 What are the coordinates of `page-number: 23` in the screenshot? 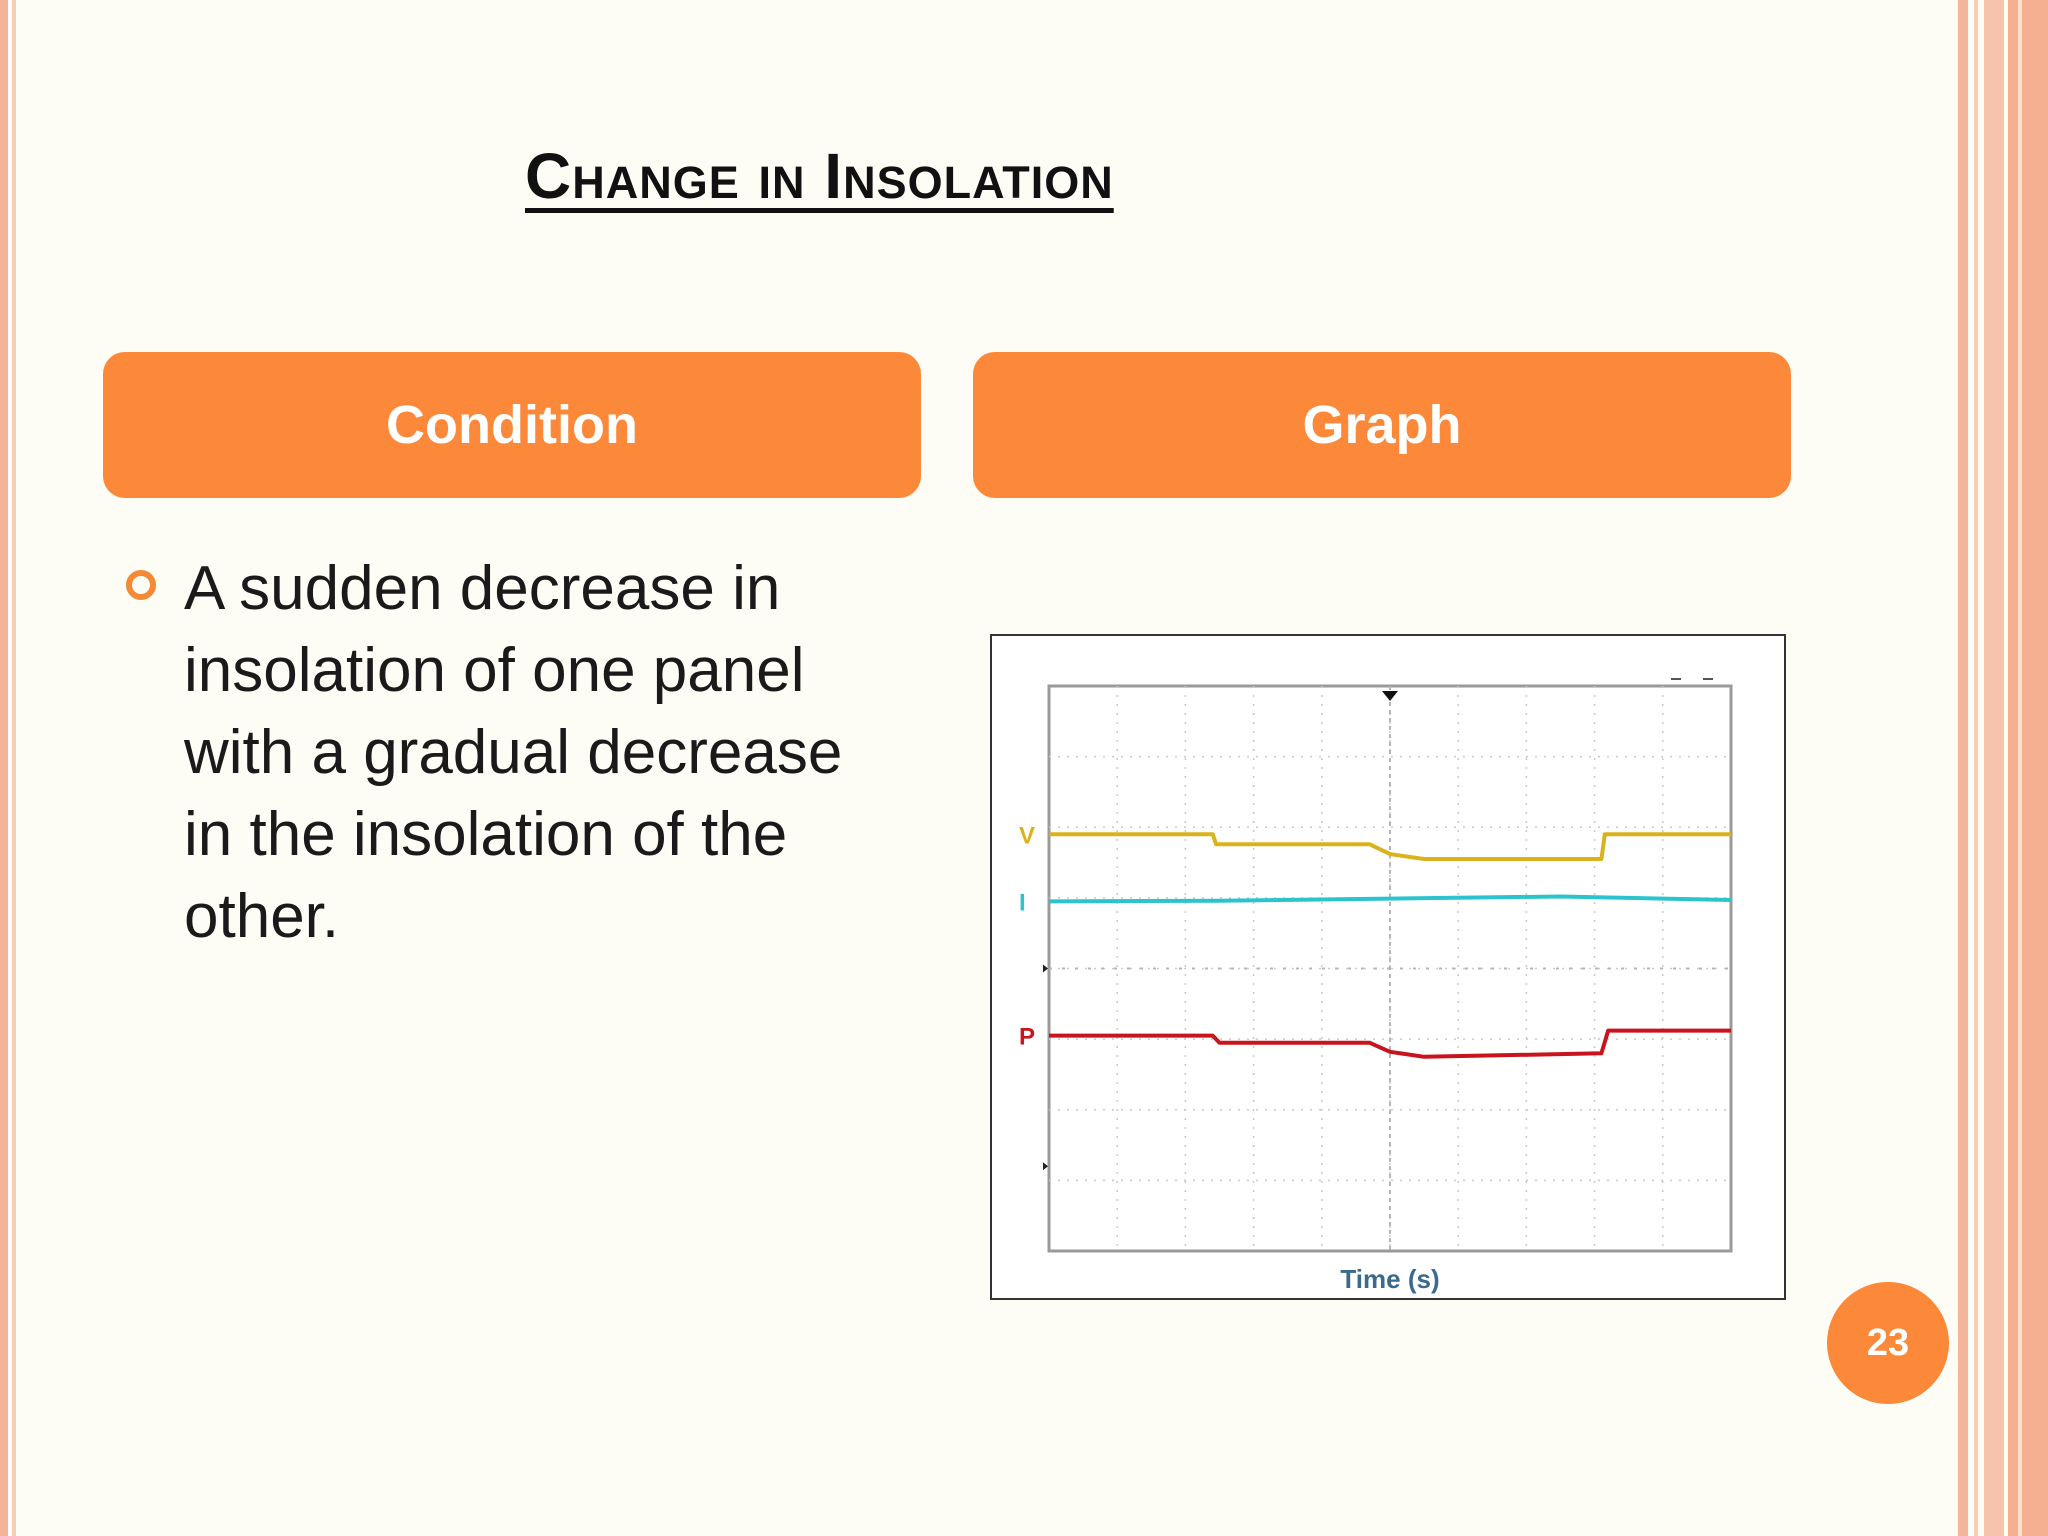 It's located at (1888, 1342).